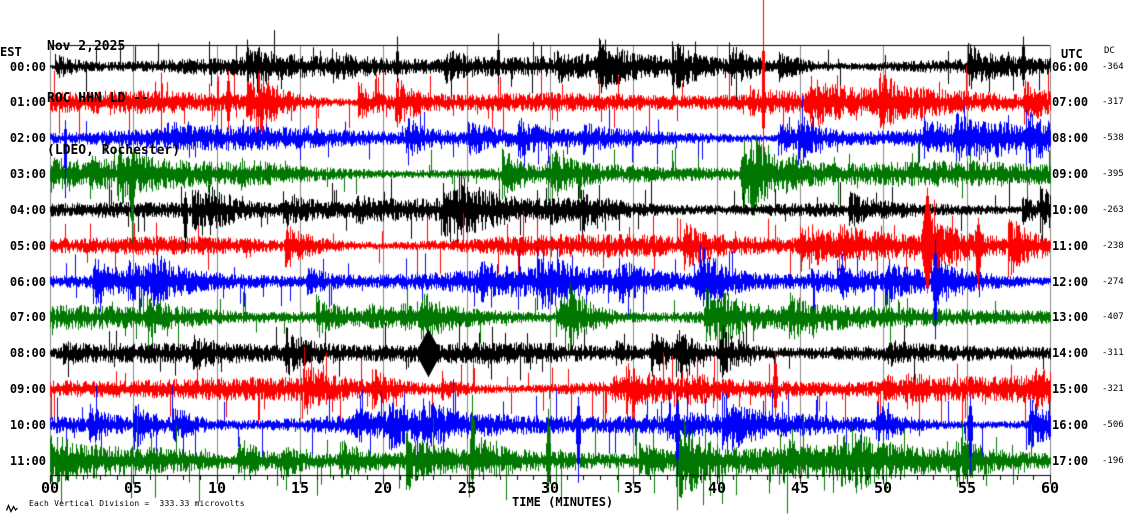 The image size is (1130, 519). I want to click on x-tick-label: 35, so click(633, 488).